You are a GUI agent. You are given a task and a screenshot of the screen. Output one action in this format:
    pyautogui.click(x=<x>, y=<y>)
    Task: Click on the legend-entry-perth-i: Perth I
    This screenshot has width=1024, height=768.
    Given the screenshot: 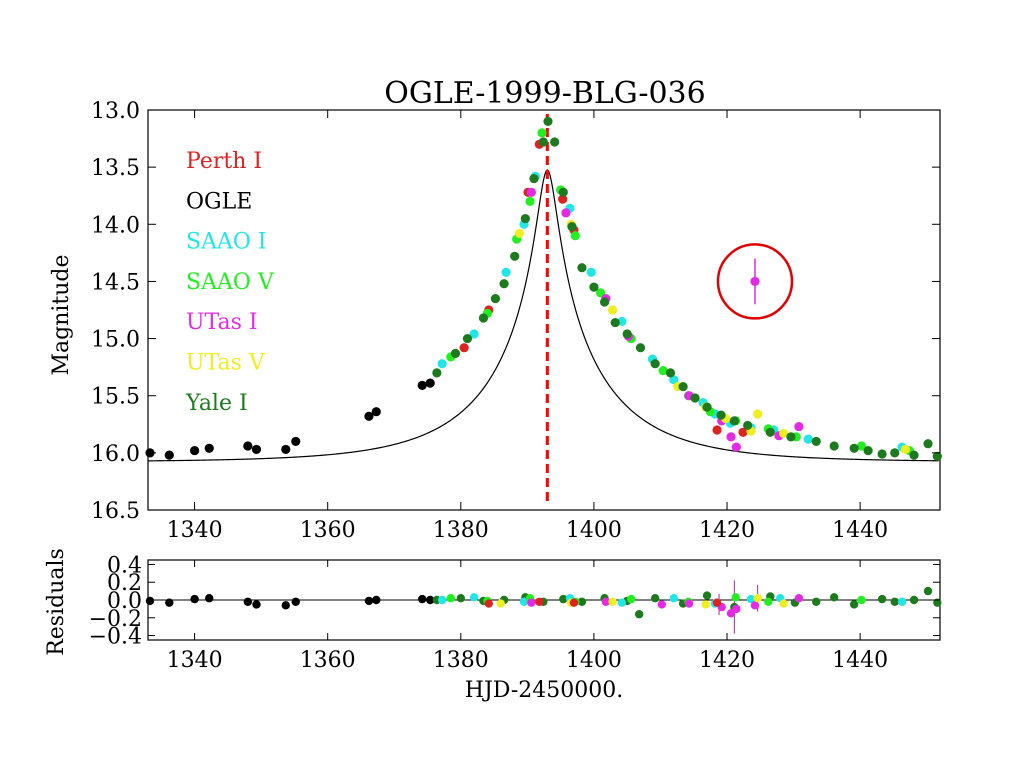 What is the action you would take?
    pyautogui.click(x=224, y=161)
    